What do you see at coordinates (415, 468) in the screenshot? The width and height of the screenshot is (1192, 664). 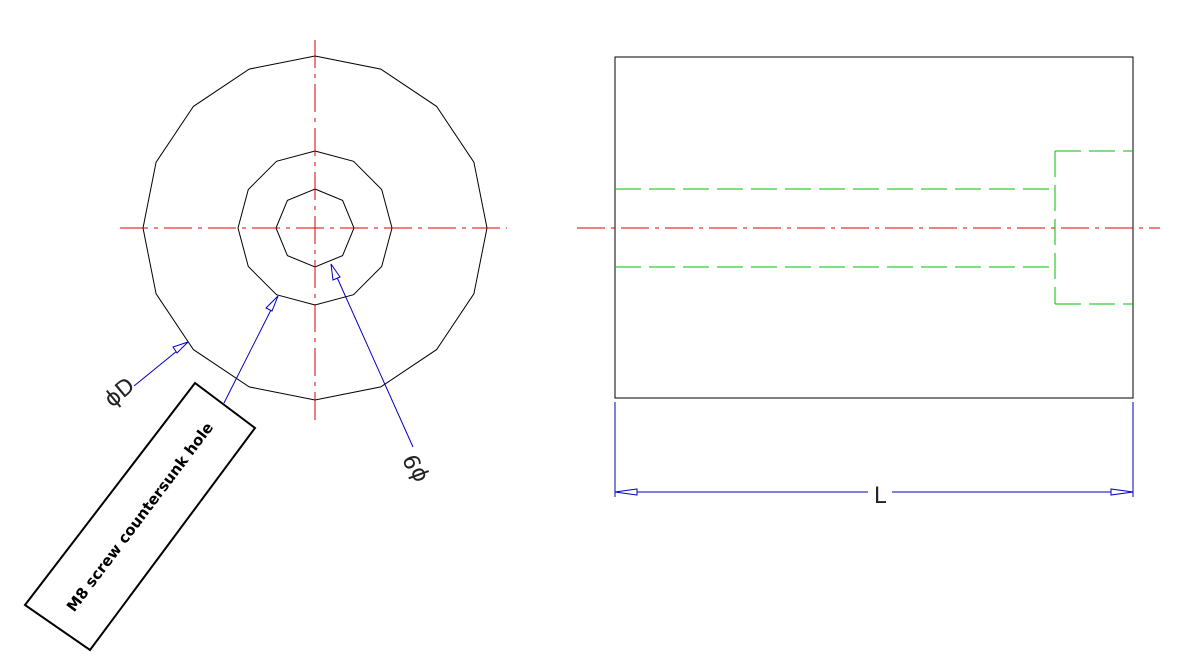 I see `hole-diameter-label: ϕ9` at bounding box center [415, 468].